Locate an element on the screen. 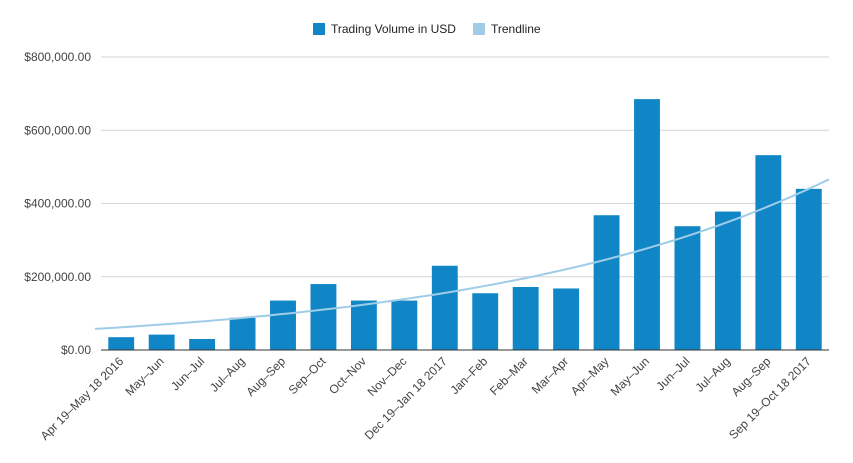 This screenshot has height=463, width=853. legend: Trading Volume in USD Trendline is located at coordinates (427, 29).